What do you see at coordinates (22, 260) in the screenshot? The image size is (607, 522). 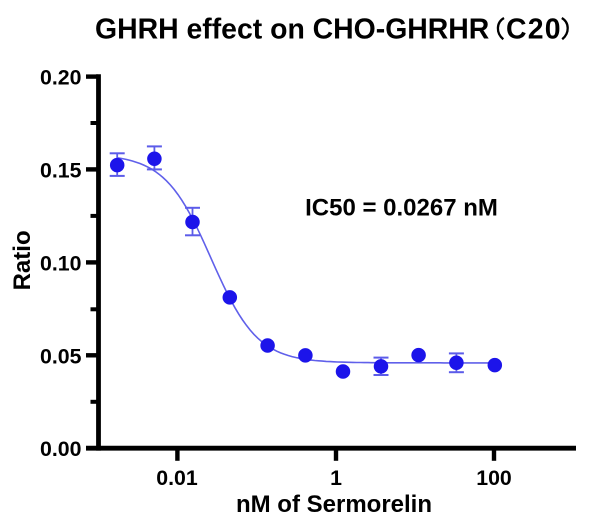 I see `svg-text: Ratio` at bounding box center [22, 260].